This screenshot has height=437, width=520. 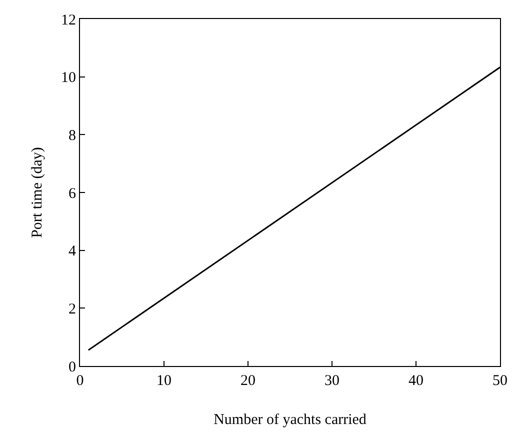 What do you see at coordinates (500, 381) in the screenshot?
I see `x-tick-label: 50` at bounding box center [500, 381].